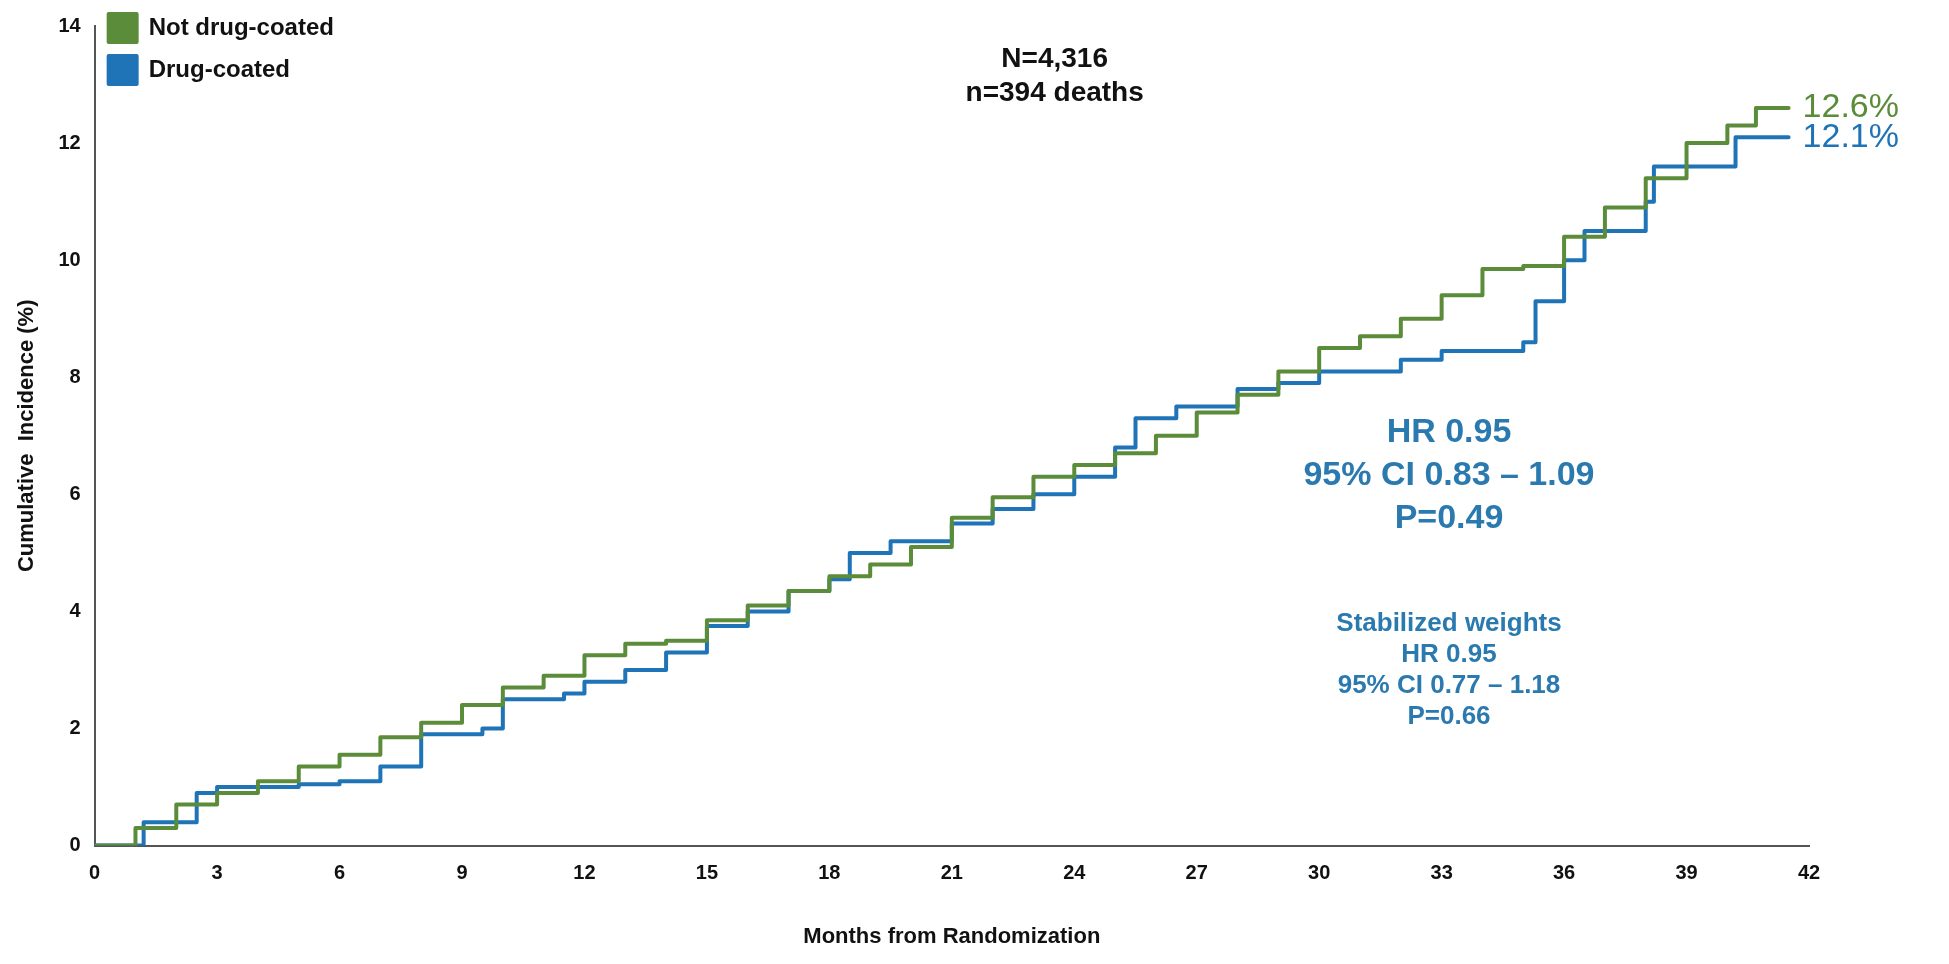  Describe the element at coordinates (1196, 872) in the screenshot. I see `x-tick-label: 27` at that location.